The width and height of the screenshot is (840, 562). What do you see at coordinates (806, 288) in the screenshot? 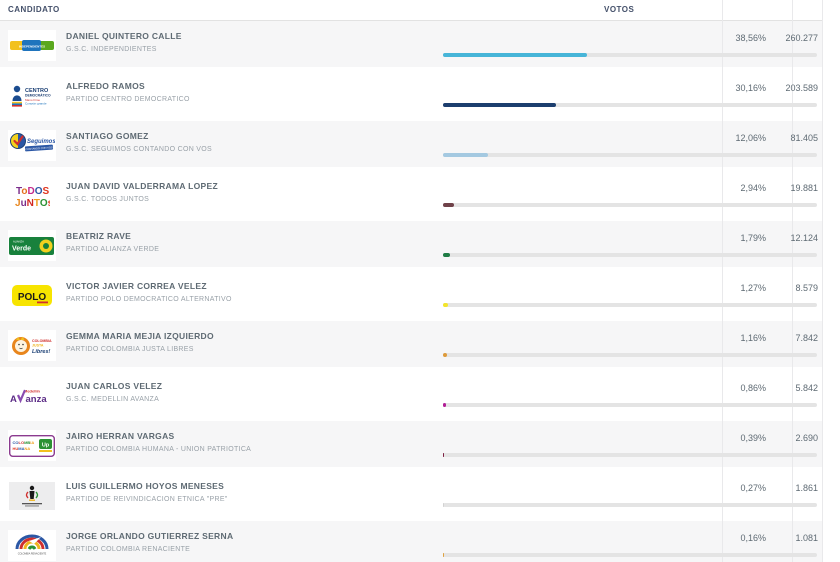
I see `votes-value: 8.579` at bounding box center [806, 288].